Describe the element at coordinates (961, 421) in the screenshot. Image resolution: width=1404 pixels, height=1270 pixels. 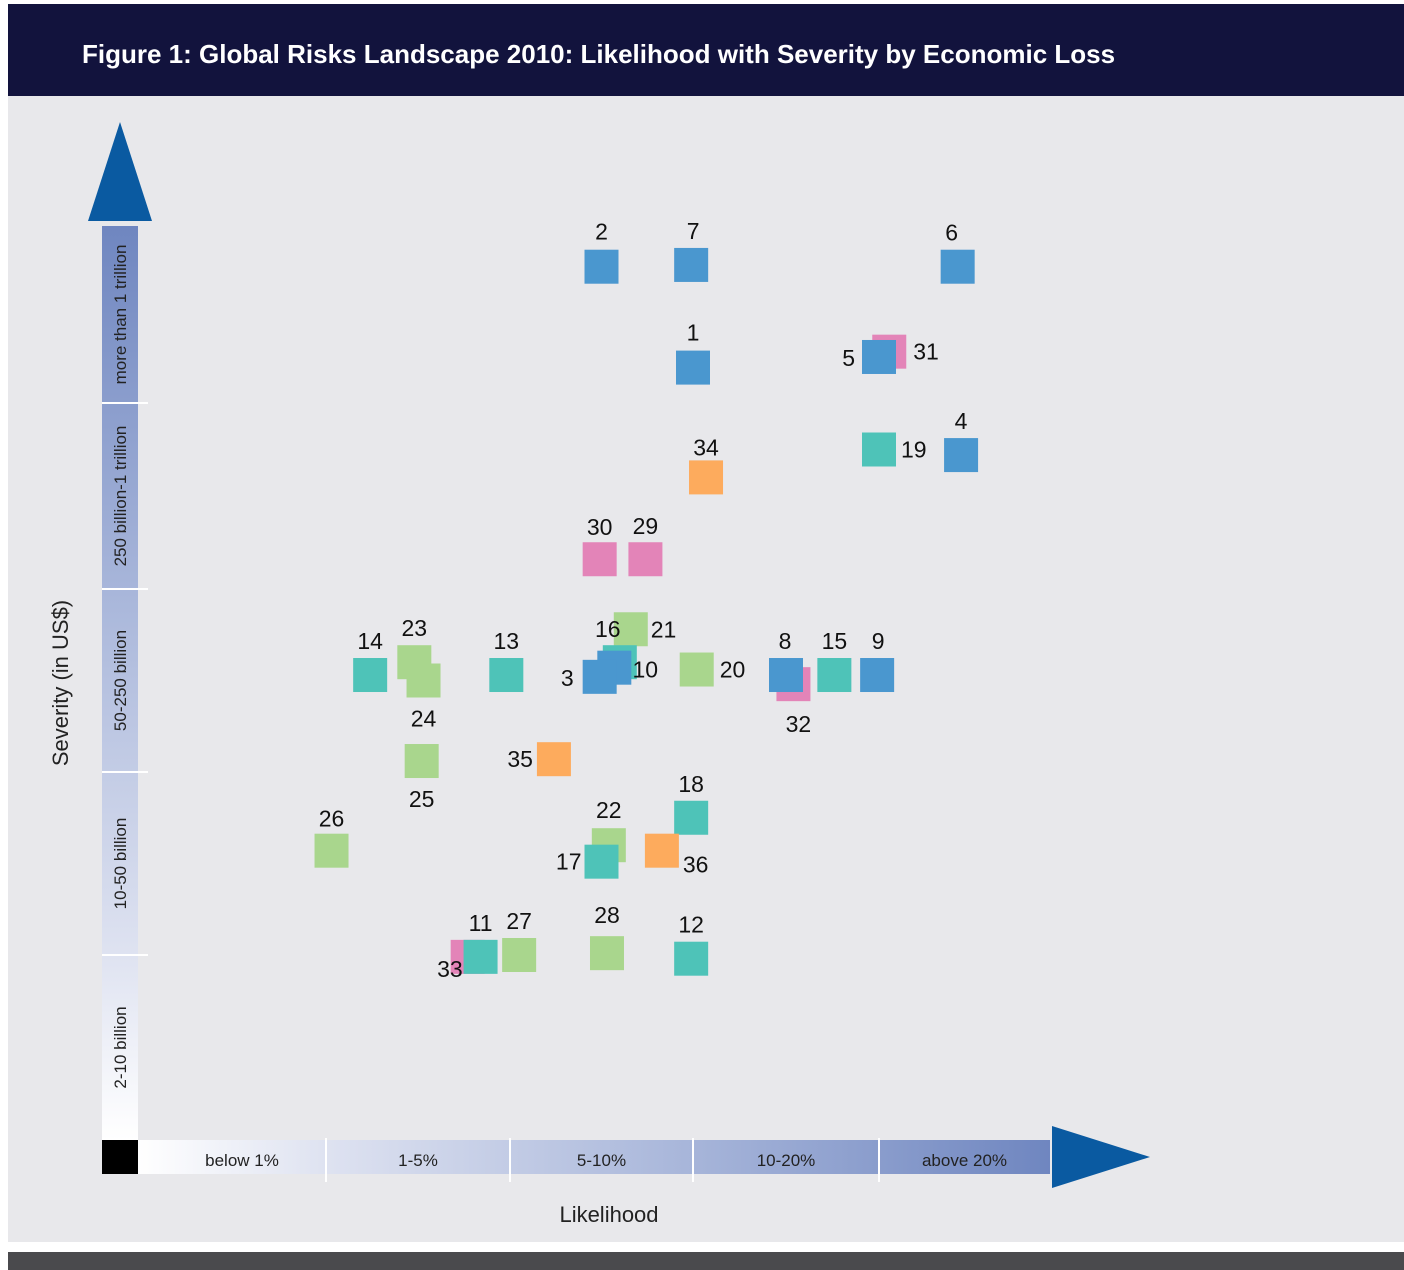
I see `risk-label-4: 4` at that location.